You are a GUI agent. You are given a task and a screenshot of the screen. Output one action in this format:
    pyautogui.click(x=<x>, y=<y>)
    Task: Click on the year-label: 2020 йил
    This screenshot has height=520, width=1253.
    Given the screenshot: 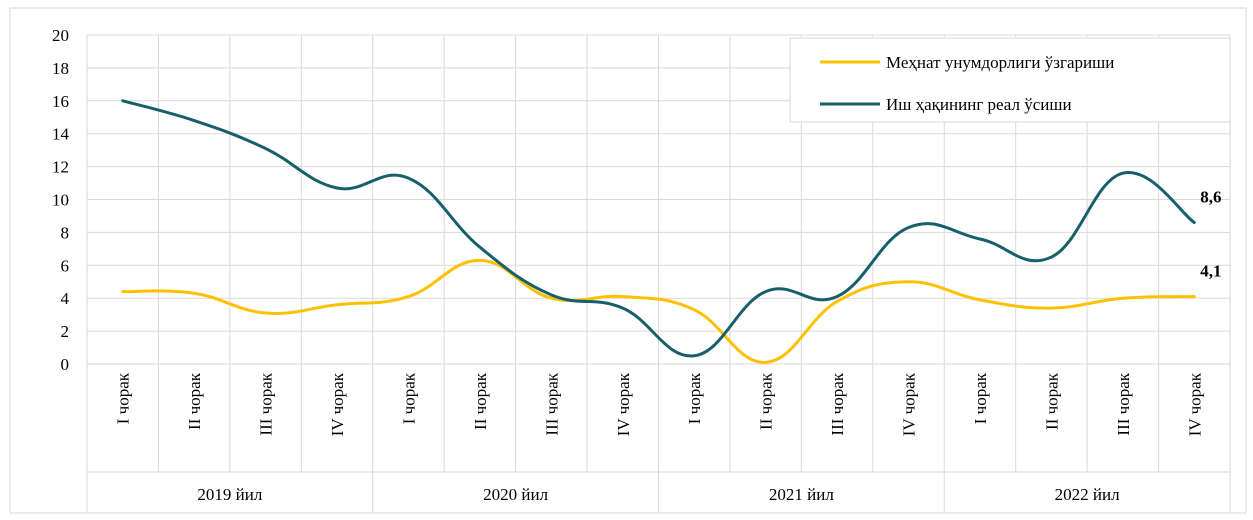 What is the action you would take?
    pyautogui.click(x=515, y=494)
    